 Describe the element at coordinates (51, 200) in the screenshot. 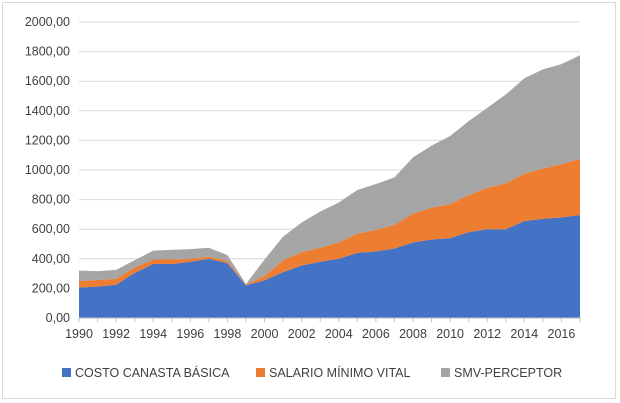

I see `y-tick-label: 800,00` at that location.